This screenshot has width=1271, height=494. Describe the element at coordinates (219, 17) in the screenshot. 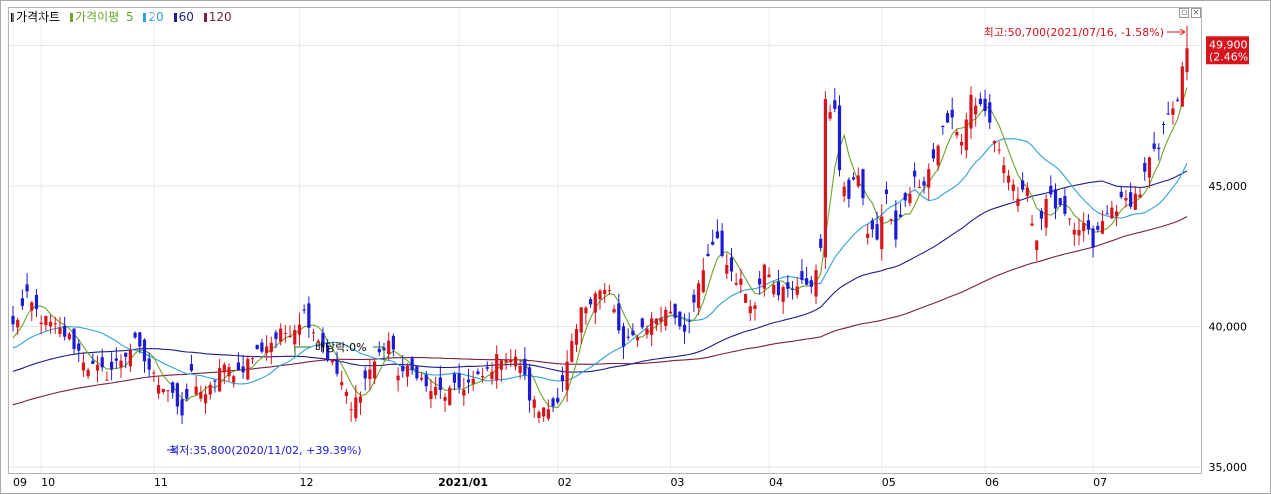

I see `legend-ma120: 120` at that location.